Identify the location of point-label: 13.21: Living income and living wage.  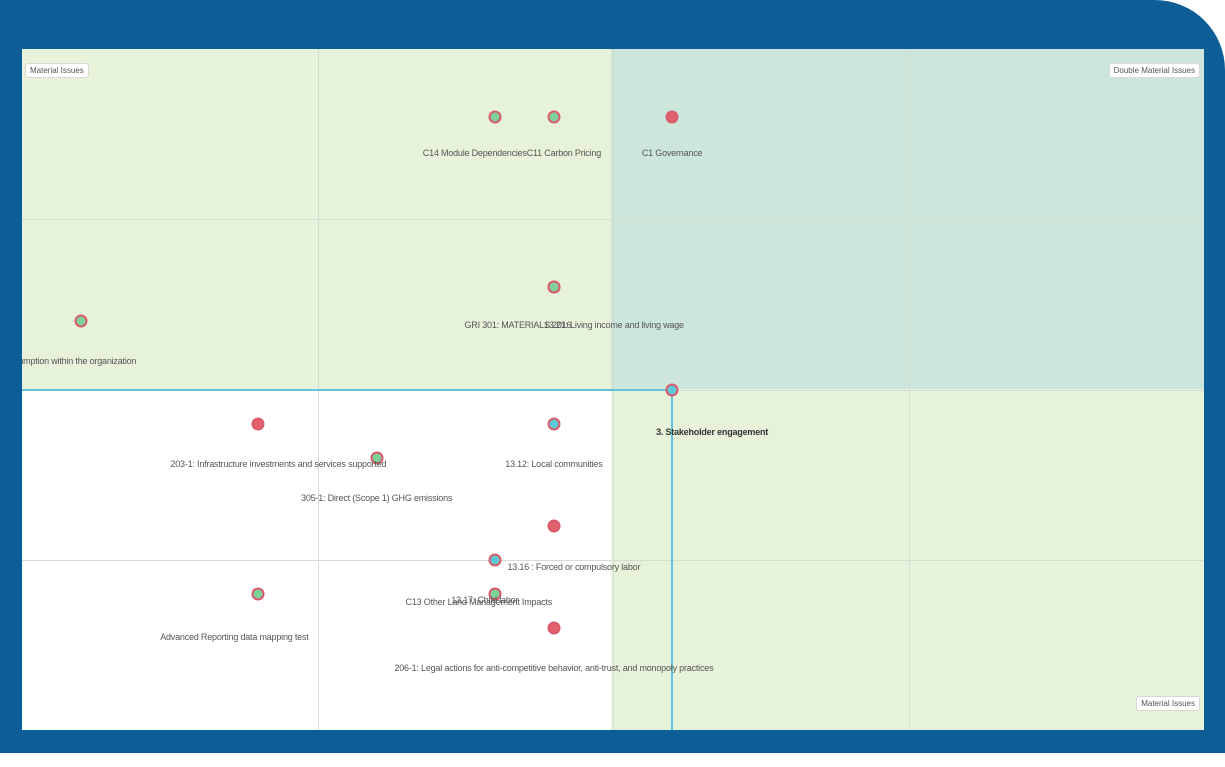
(613, 325).